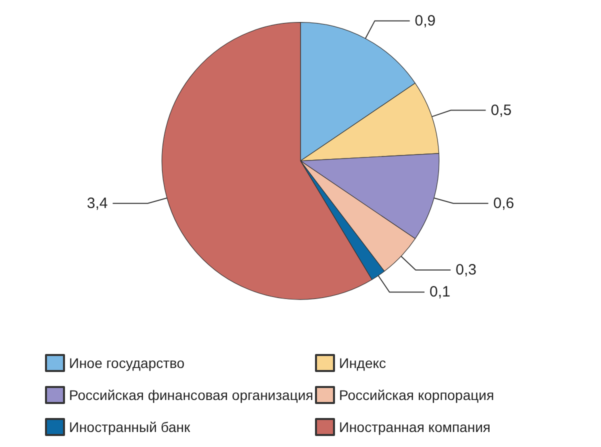  What do you see at coordinates (503, 203) in the screenshot?
I see `data-label: 0,6` at bounding box center [503, 203].